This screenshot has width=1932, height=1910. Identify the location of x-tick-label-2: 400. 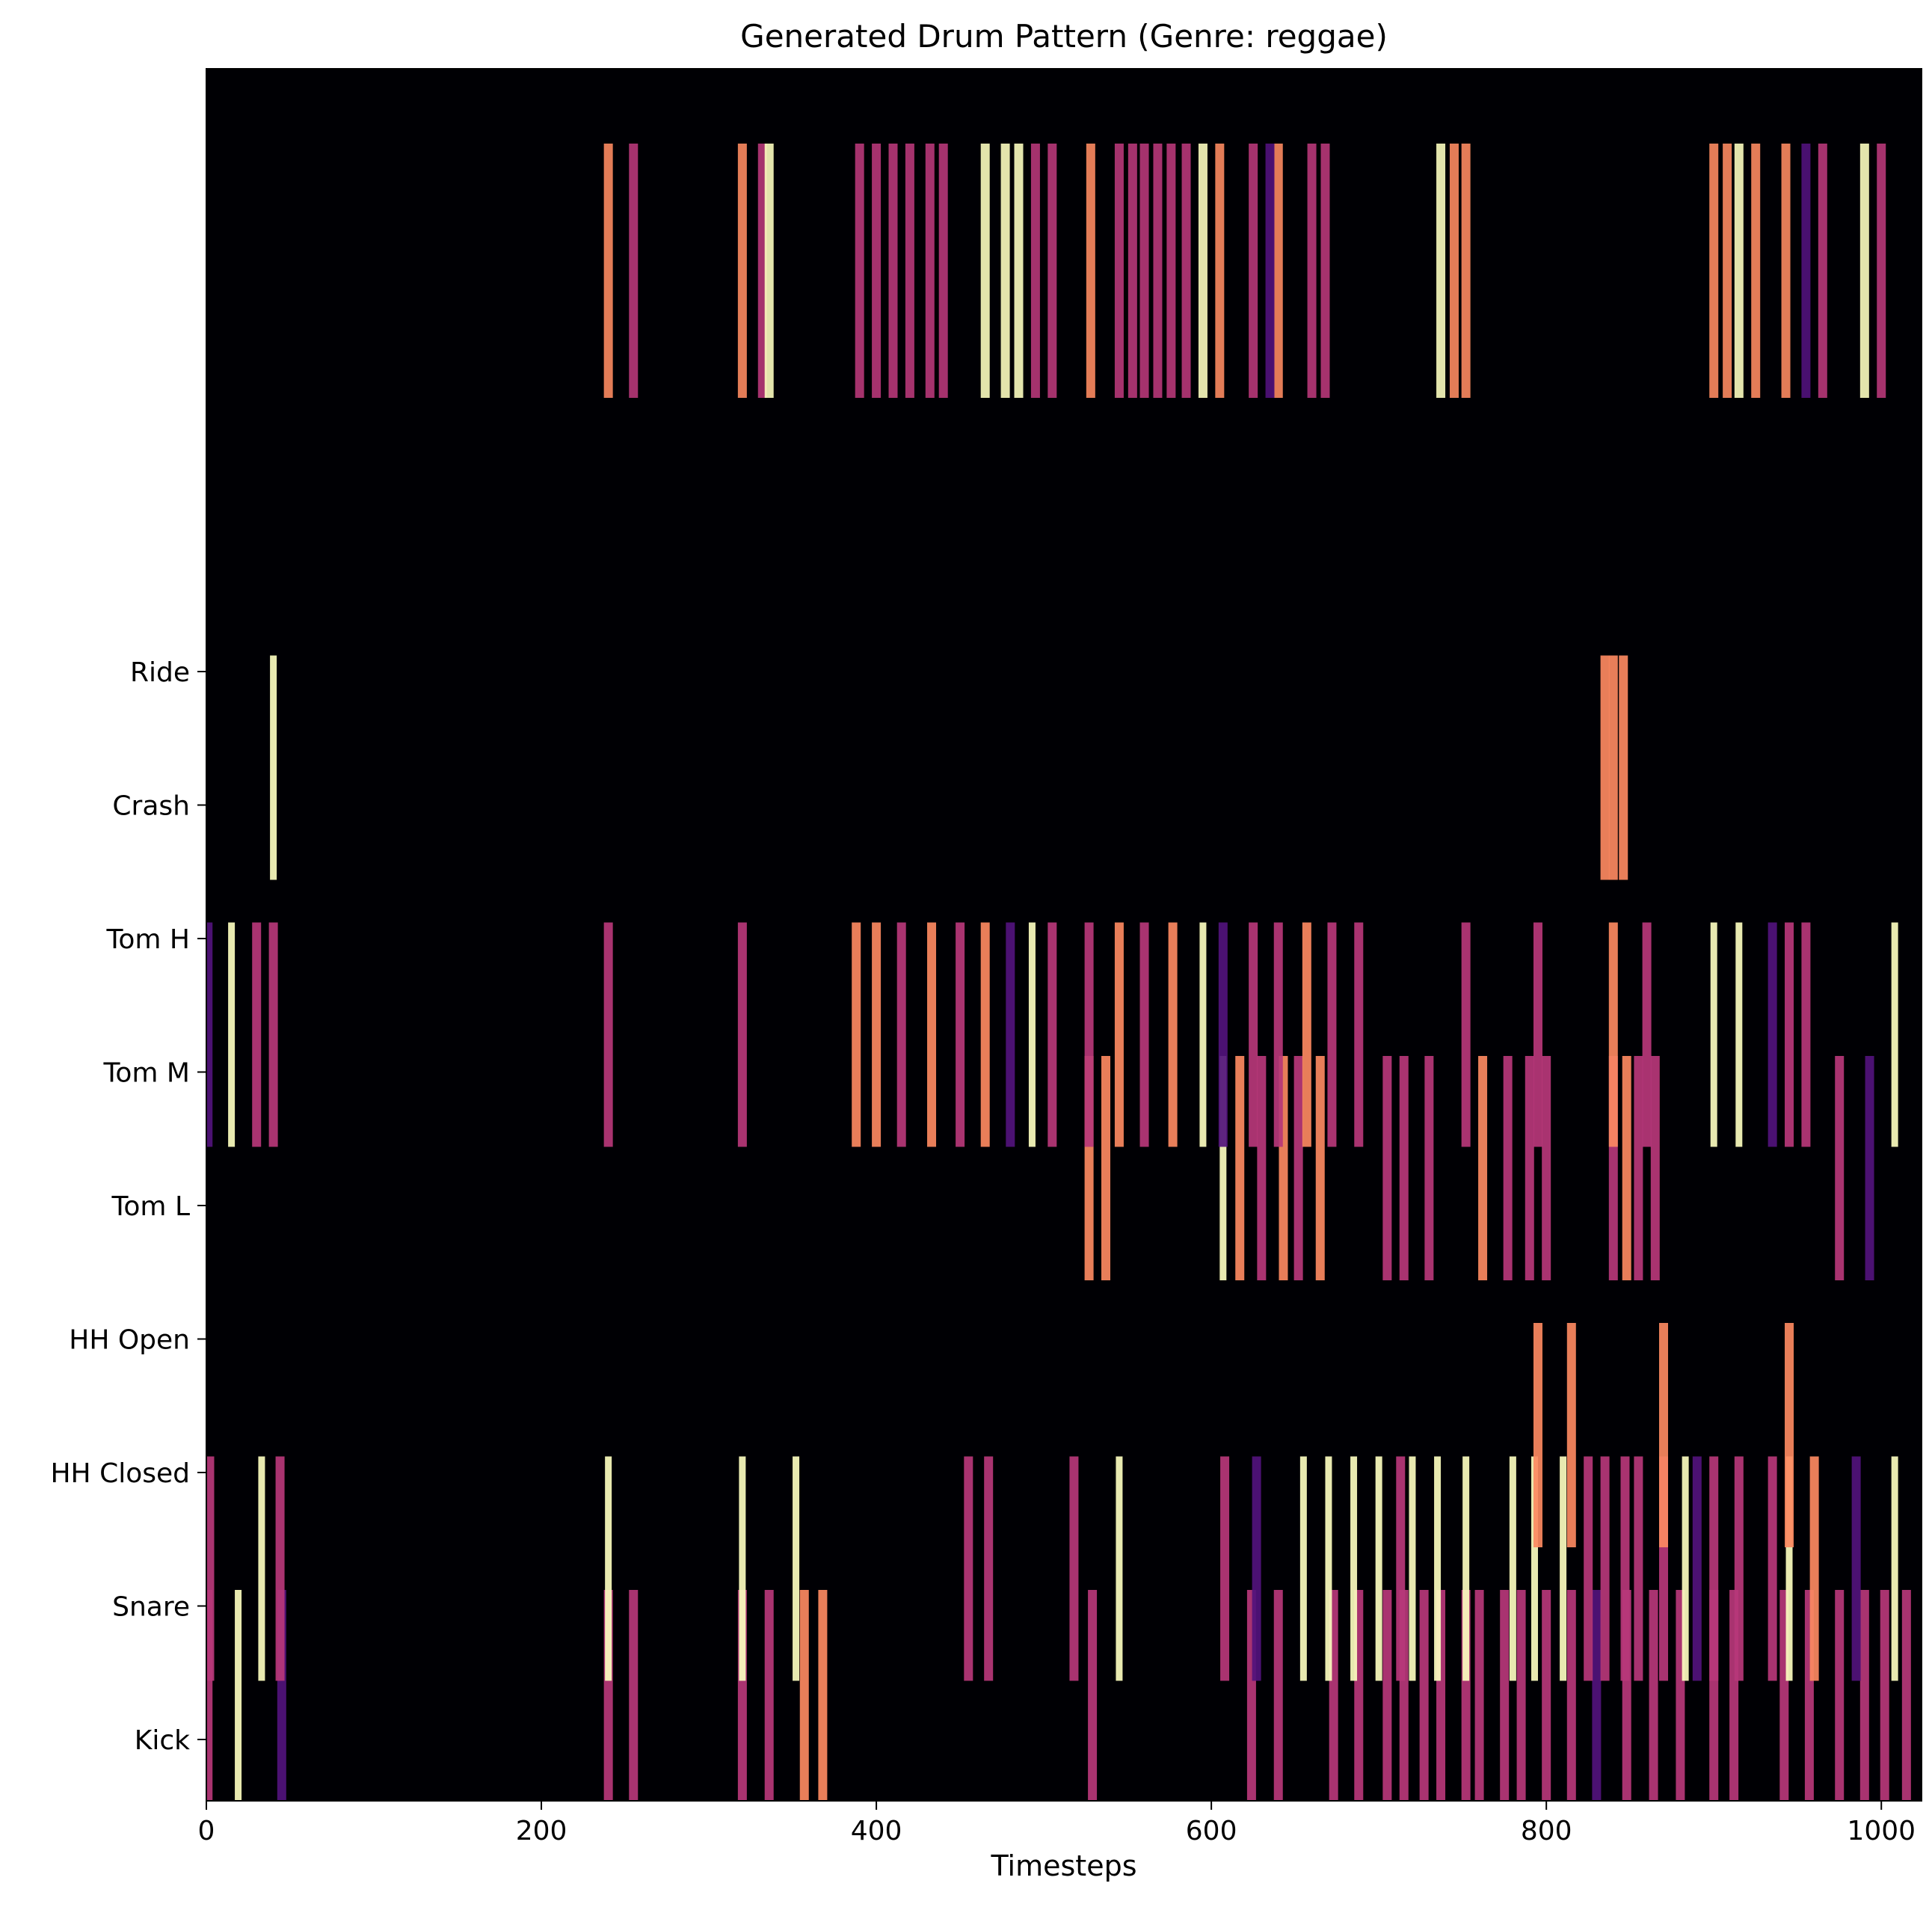
(876, 1831).